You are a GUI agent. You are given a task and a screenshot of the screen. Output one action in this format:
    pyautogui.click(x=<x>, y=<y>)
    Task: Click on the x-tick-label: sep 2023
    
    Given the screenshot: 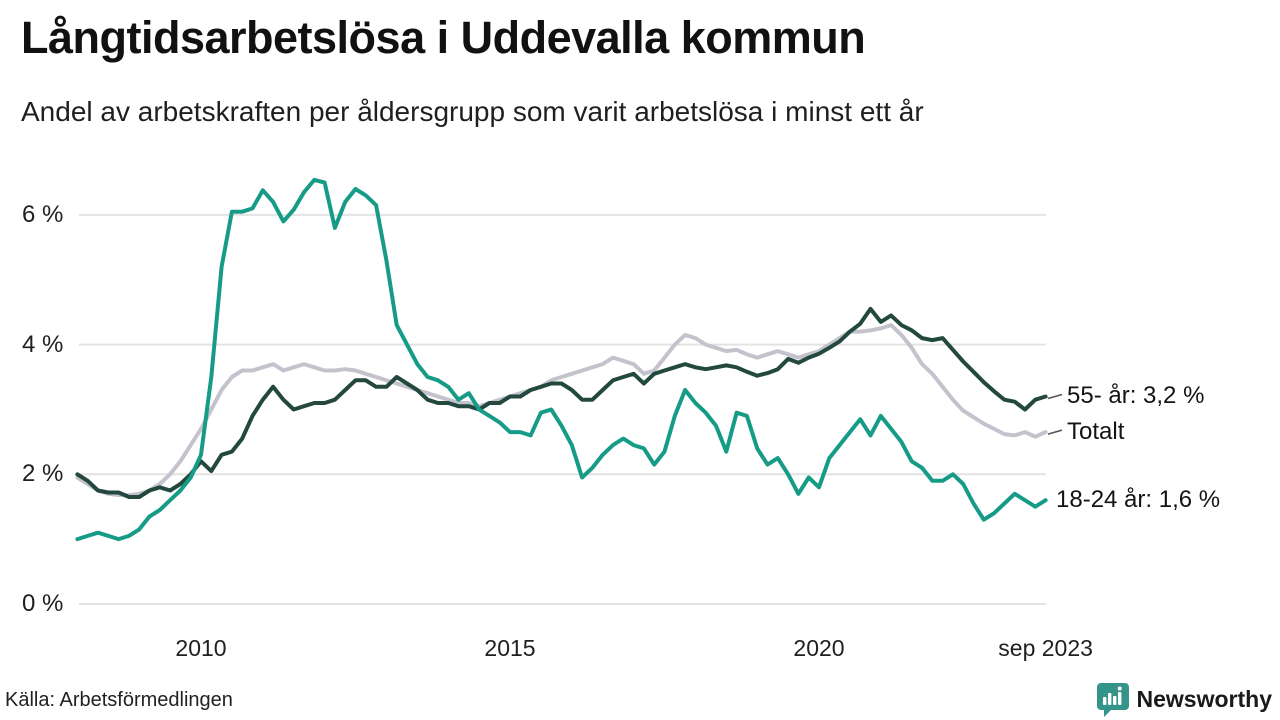 What is the action you would take?
    pyautogui.click(x=1045, y=648)
    